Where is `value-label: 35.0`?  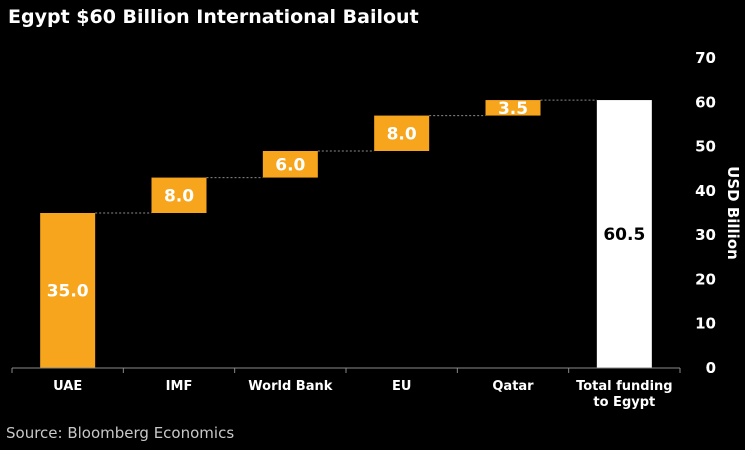
value-label: 35.0 is located at coordinates (68, 292).